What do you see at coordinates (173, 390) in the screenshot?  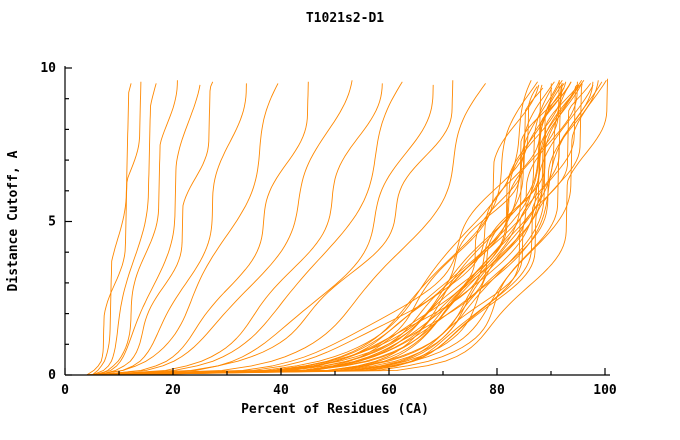 I see `x-tick-label: 20` at bounding box center [173, 390].